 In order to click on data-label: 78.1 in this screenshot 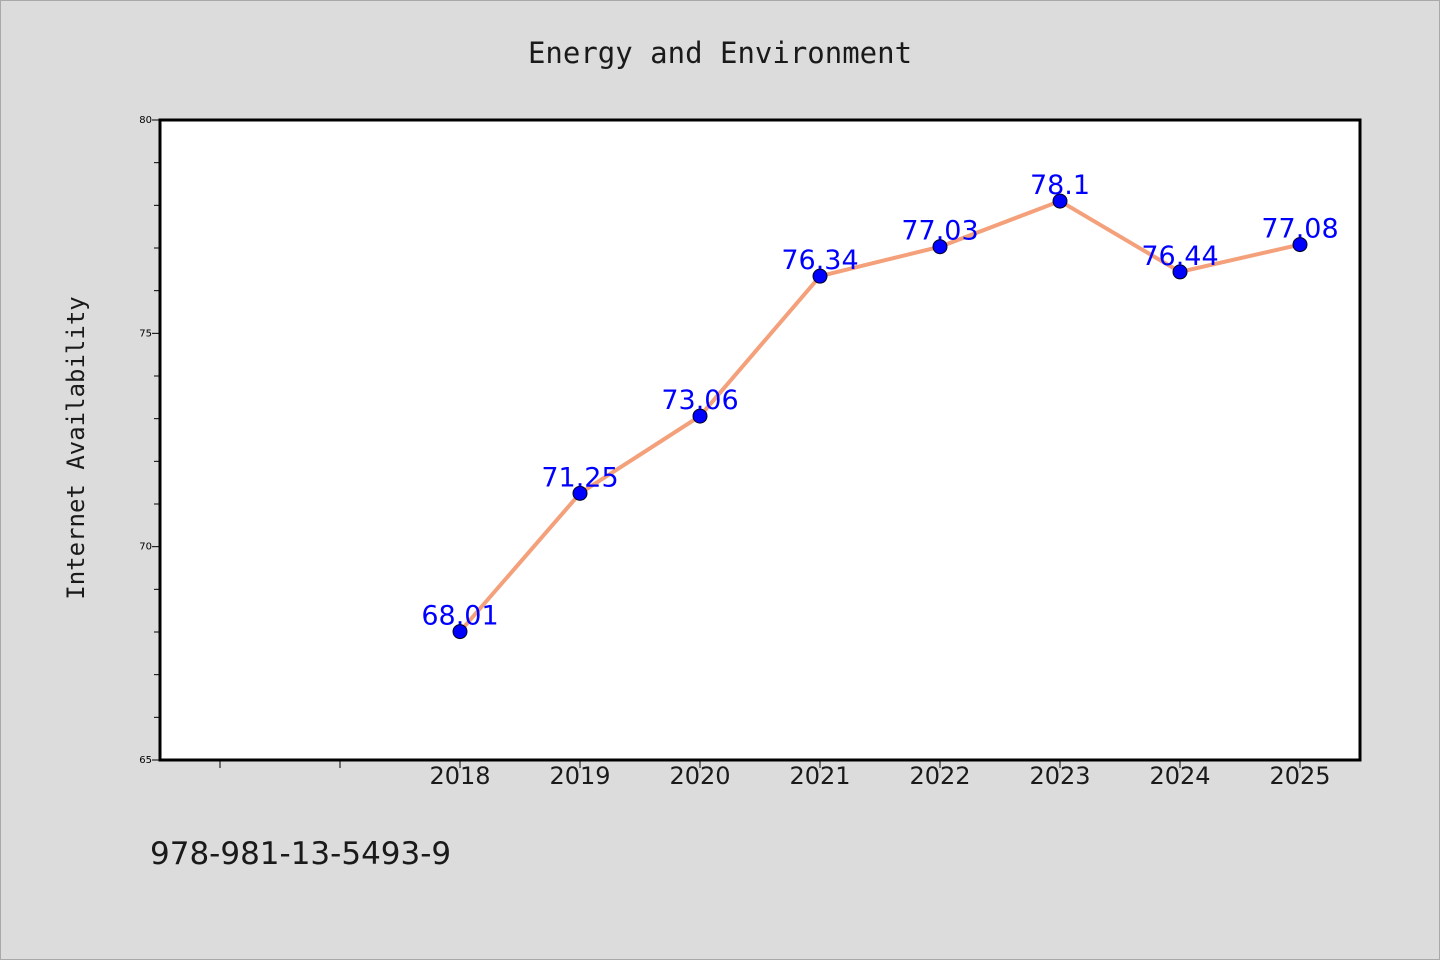, I will do `click(1060, 185)`.